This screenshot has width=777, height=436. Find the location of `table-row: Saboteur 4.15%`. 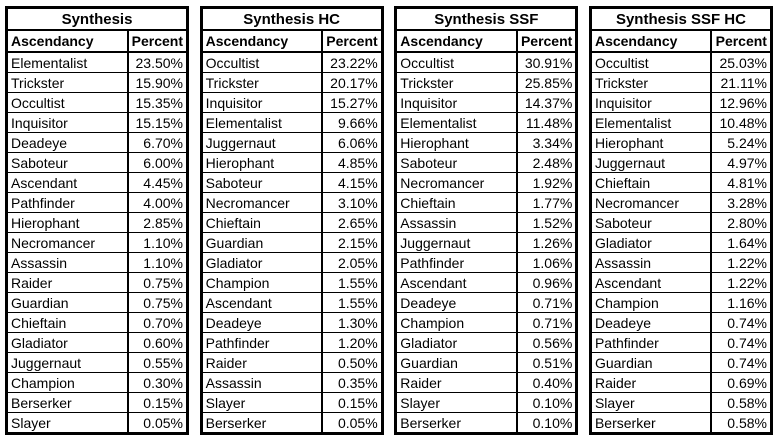

table-row: Saboteur 4.15% is located at coordinates (292, 182).